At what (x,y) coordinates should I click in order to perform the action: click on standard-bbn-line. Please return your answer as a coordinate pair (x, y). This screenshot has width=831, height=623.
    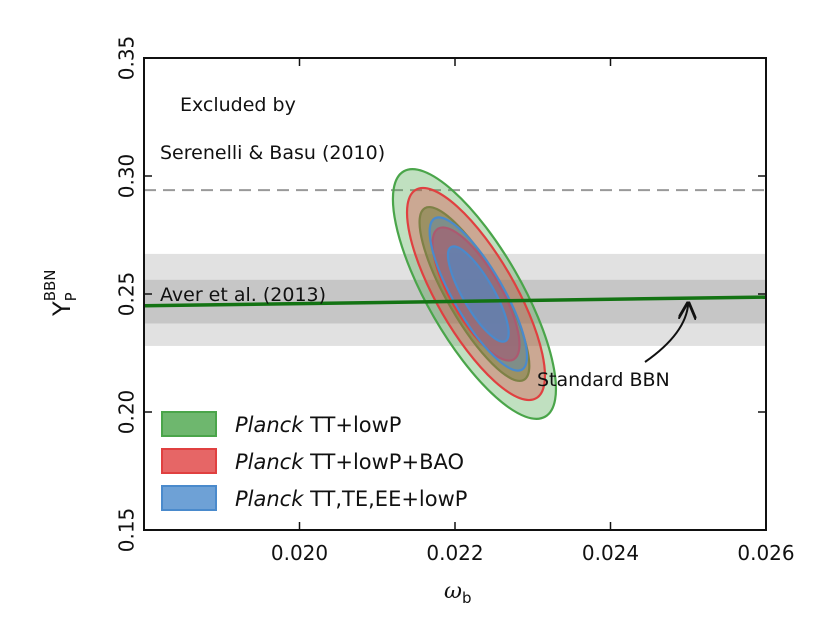
    Looking at the image, I should click on (455, 301).